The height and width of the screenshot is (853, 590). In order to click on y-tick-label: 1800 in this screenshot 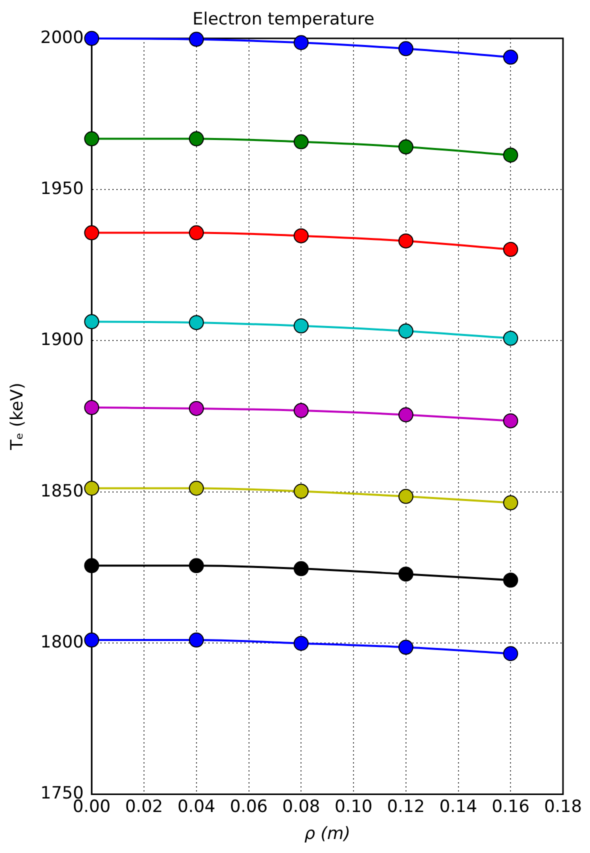, I will do `click(62, 642)`.